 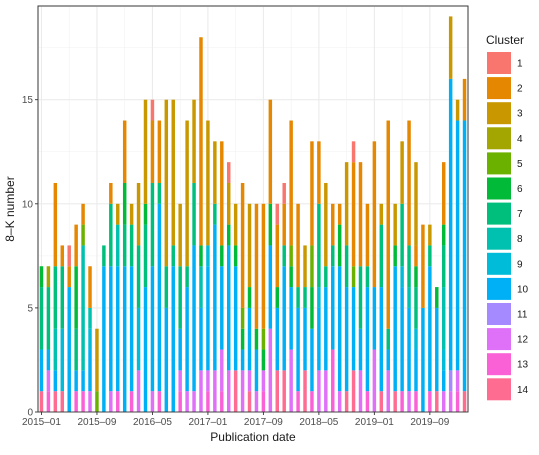 What do you see at coordinates (30, 308) in the screenshot?
I see `y-tick-label: 5` at bounding box center [30, 308].